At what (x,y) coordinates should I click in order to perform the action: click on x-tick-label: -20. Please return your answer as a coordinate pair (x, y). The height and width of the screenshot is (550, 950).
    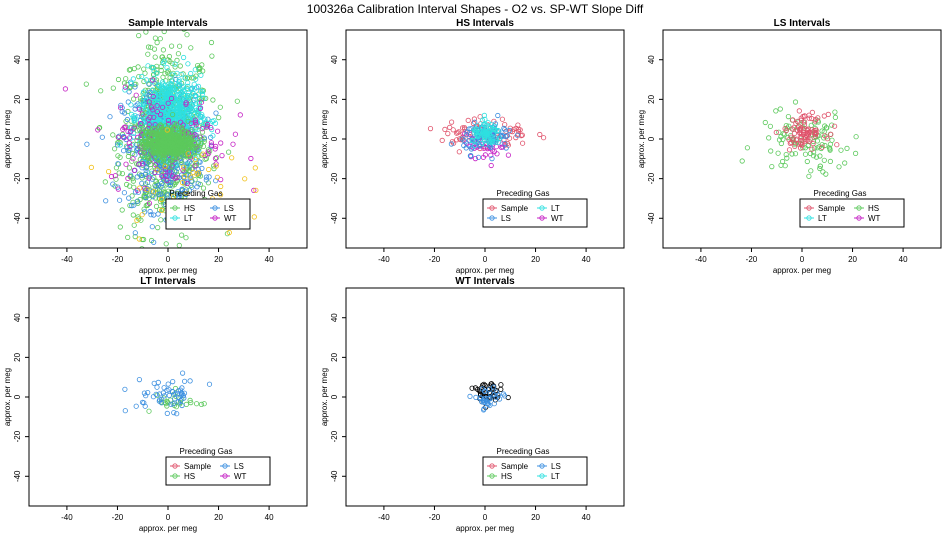
    Looking at the image, I should click on (435, 259).